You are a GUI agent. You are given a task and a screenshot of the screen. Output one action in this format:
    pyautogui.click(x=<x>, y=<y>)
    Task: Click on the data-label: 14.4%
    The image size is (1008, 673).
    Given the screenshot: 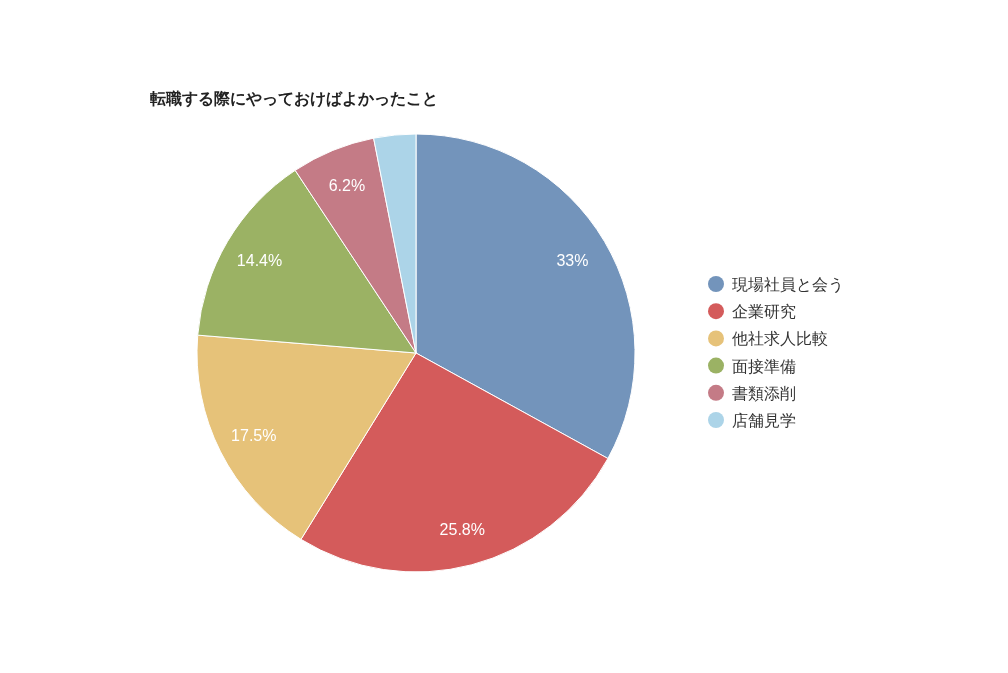 What is the action you would take?
    pyautogui.click(x=259, y=261)
    